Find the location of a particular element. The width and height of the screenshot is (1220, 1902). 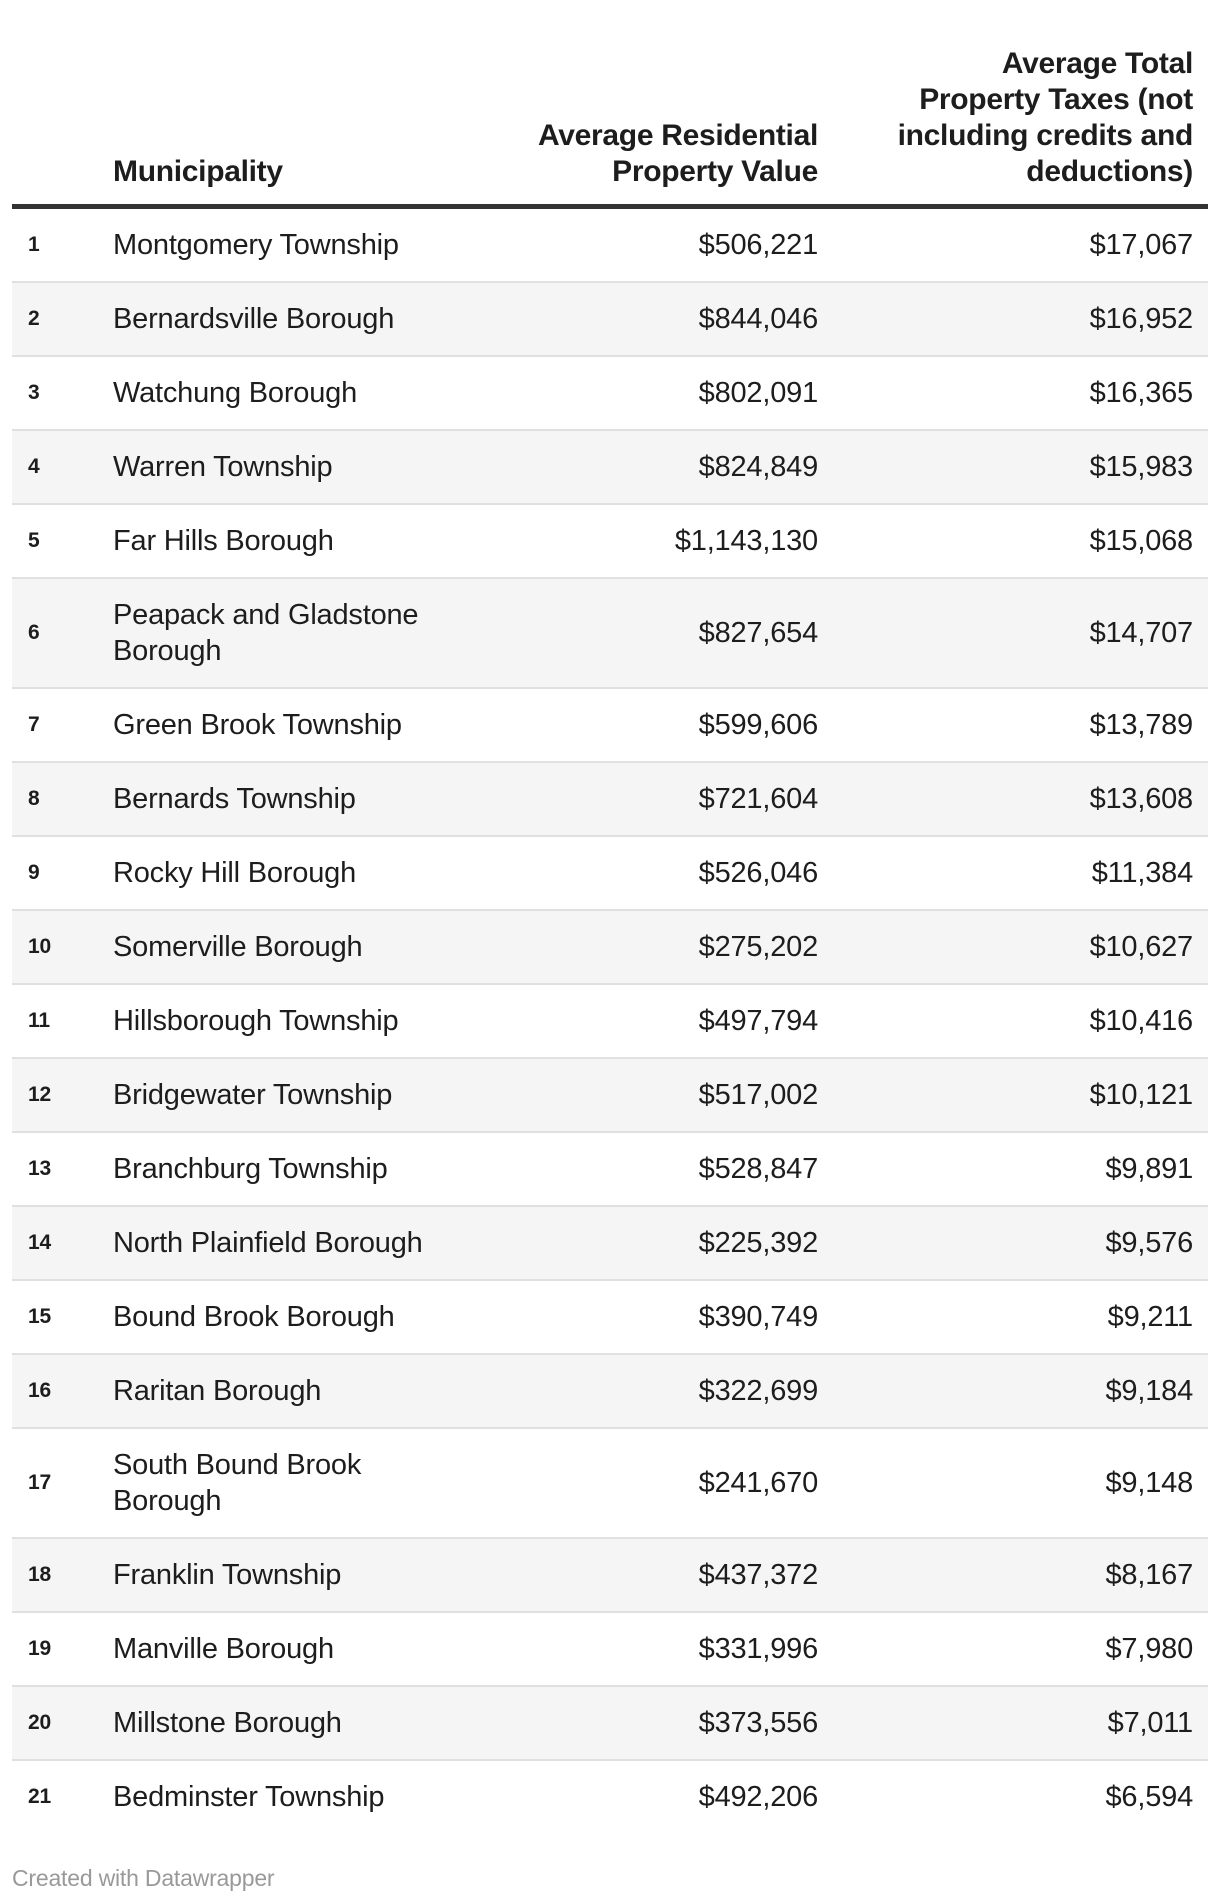

column-header-rank is located at coordinates (62, 104).